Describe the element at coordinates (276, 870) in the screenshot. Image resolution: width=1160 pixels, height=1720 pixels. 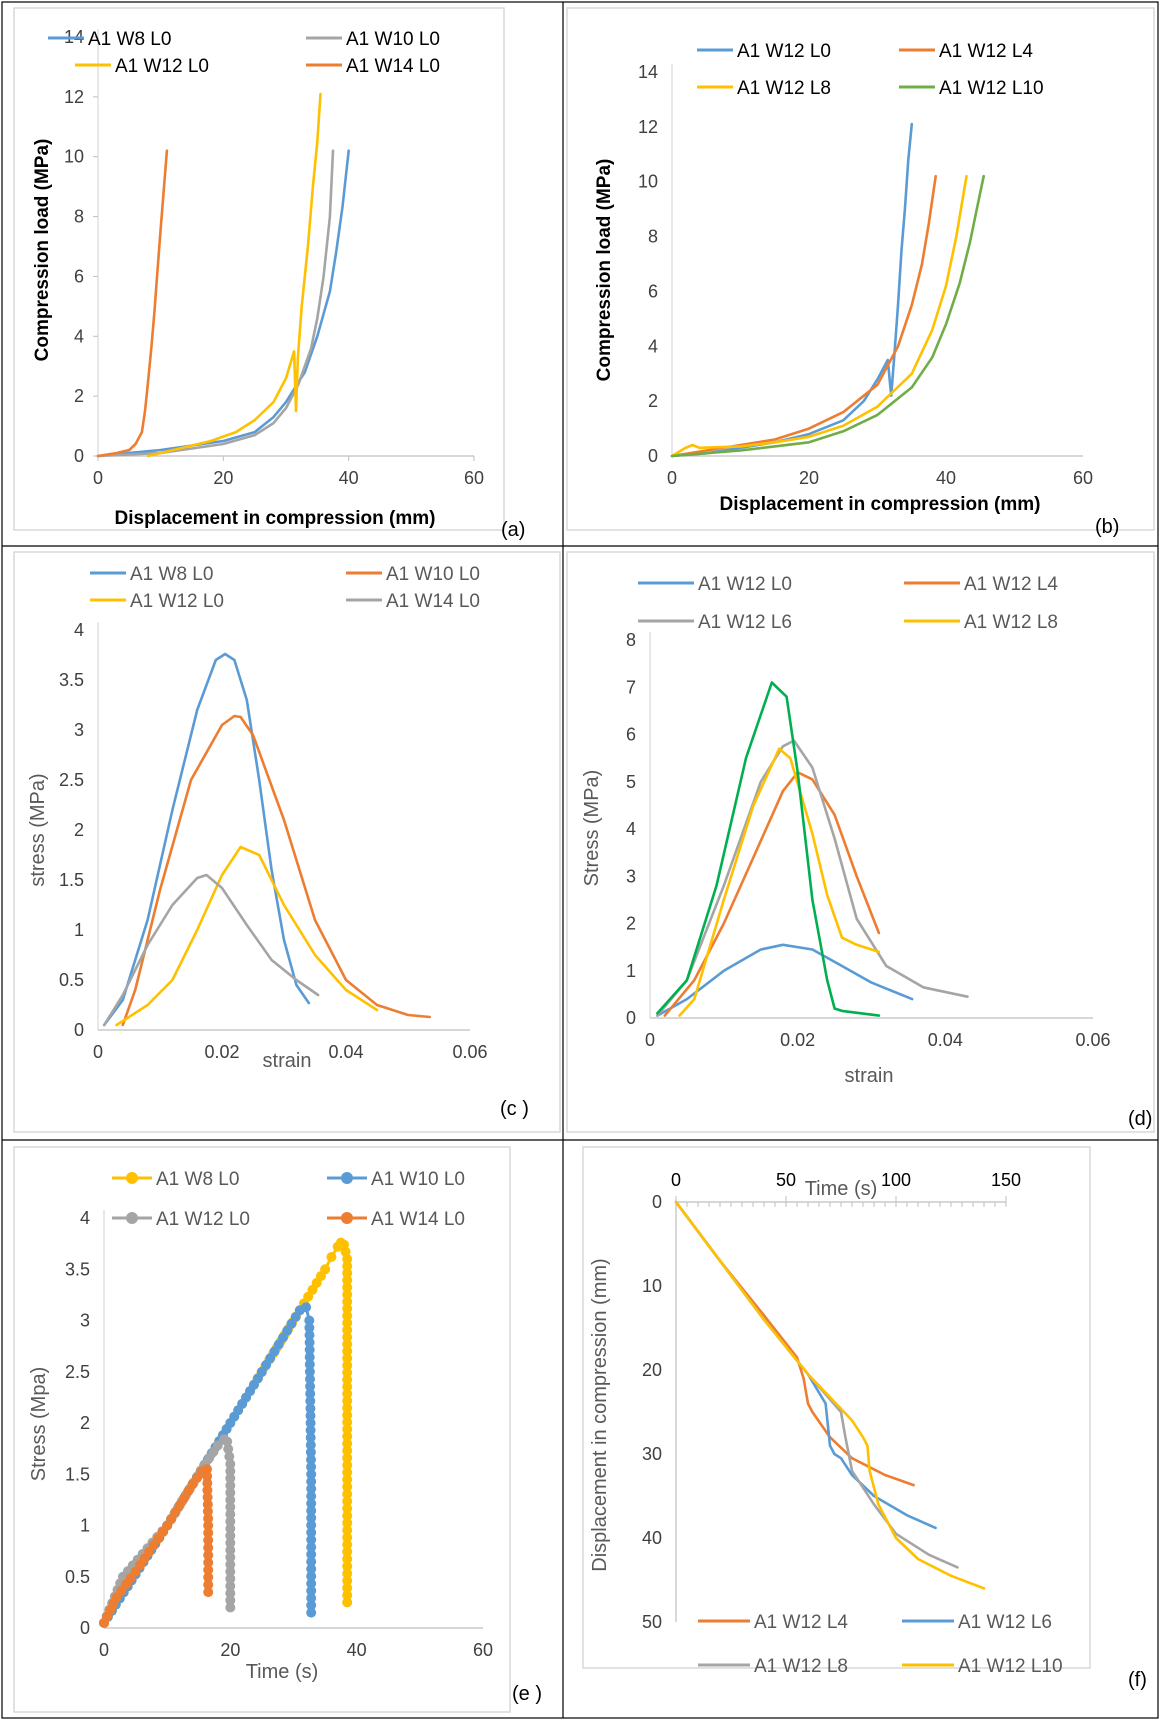
I see `series-line-a1-w10-l0` at that location.